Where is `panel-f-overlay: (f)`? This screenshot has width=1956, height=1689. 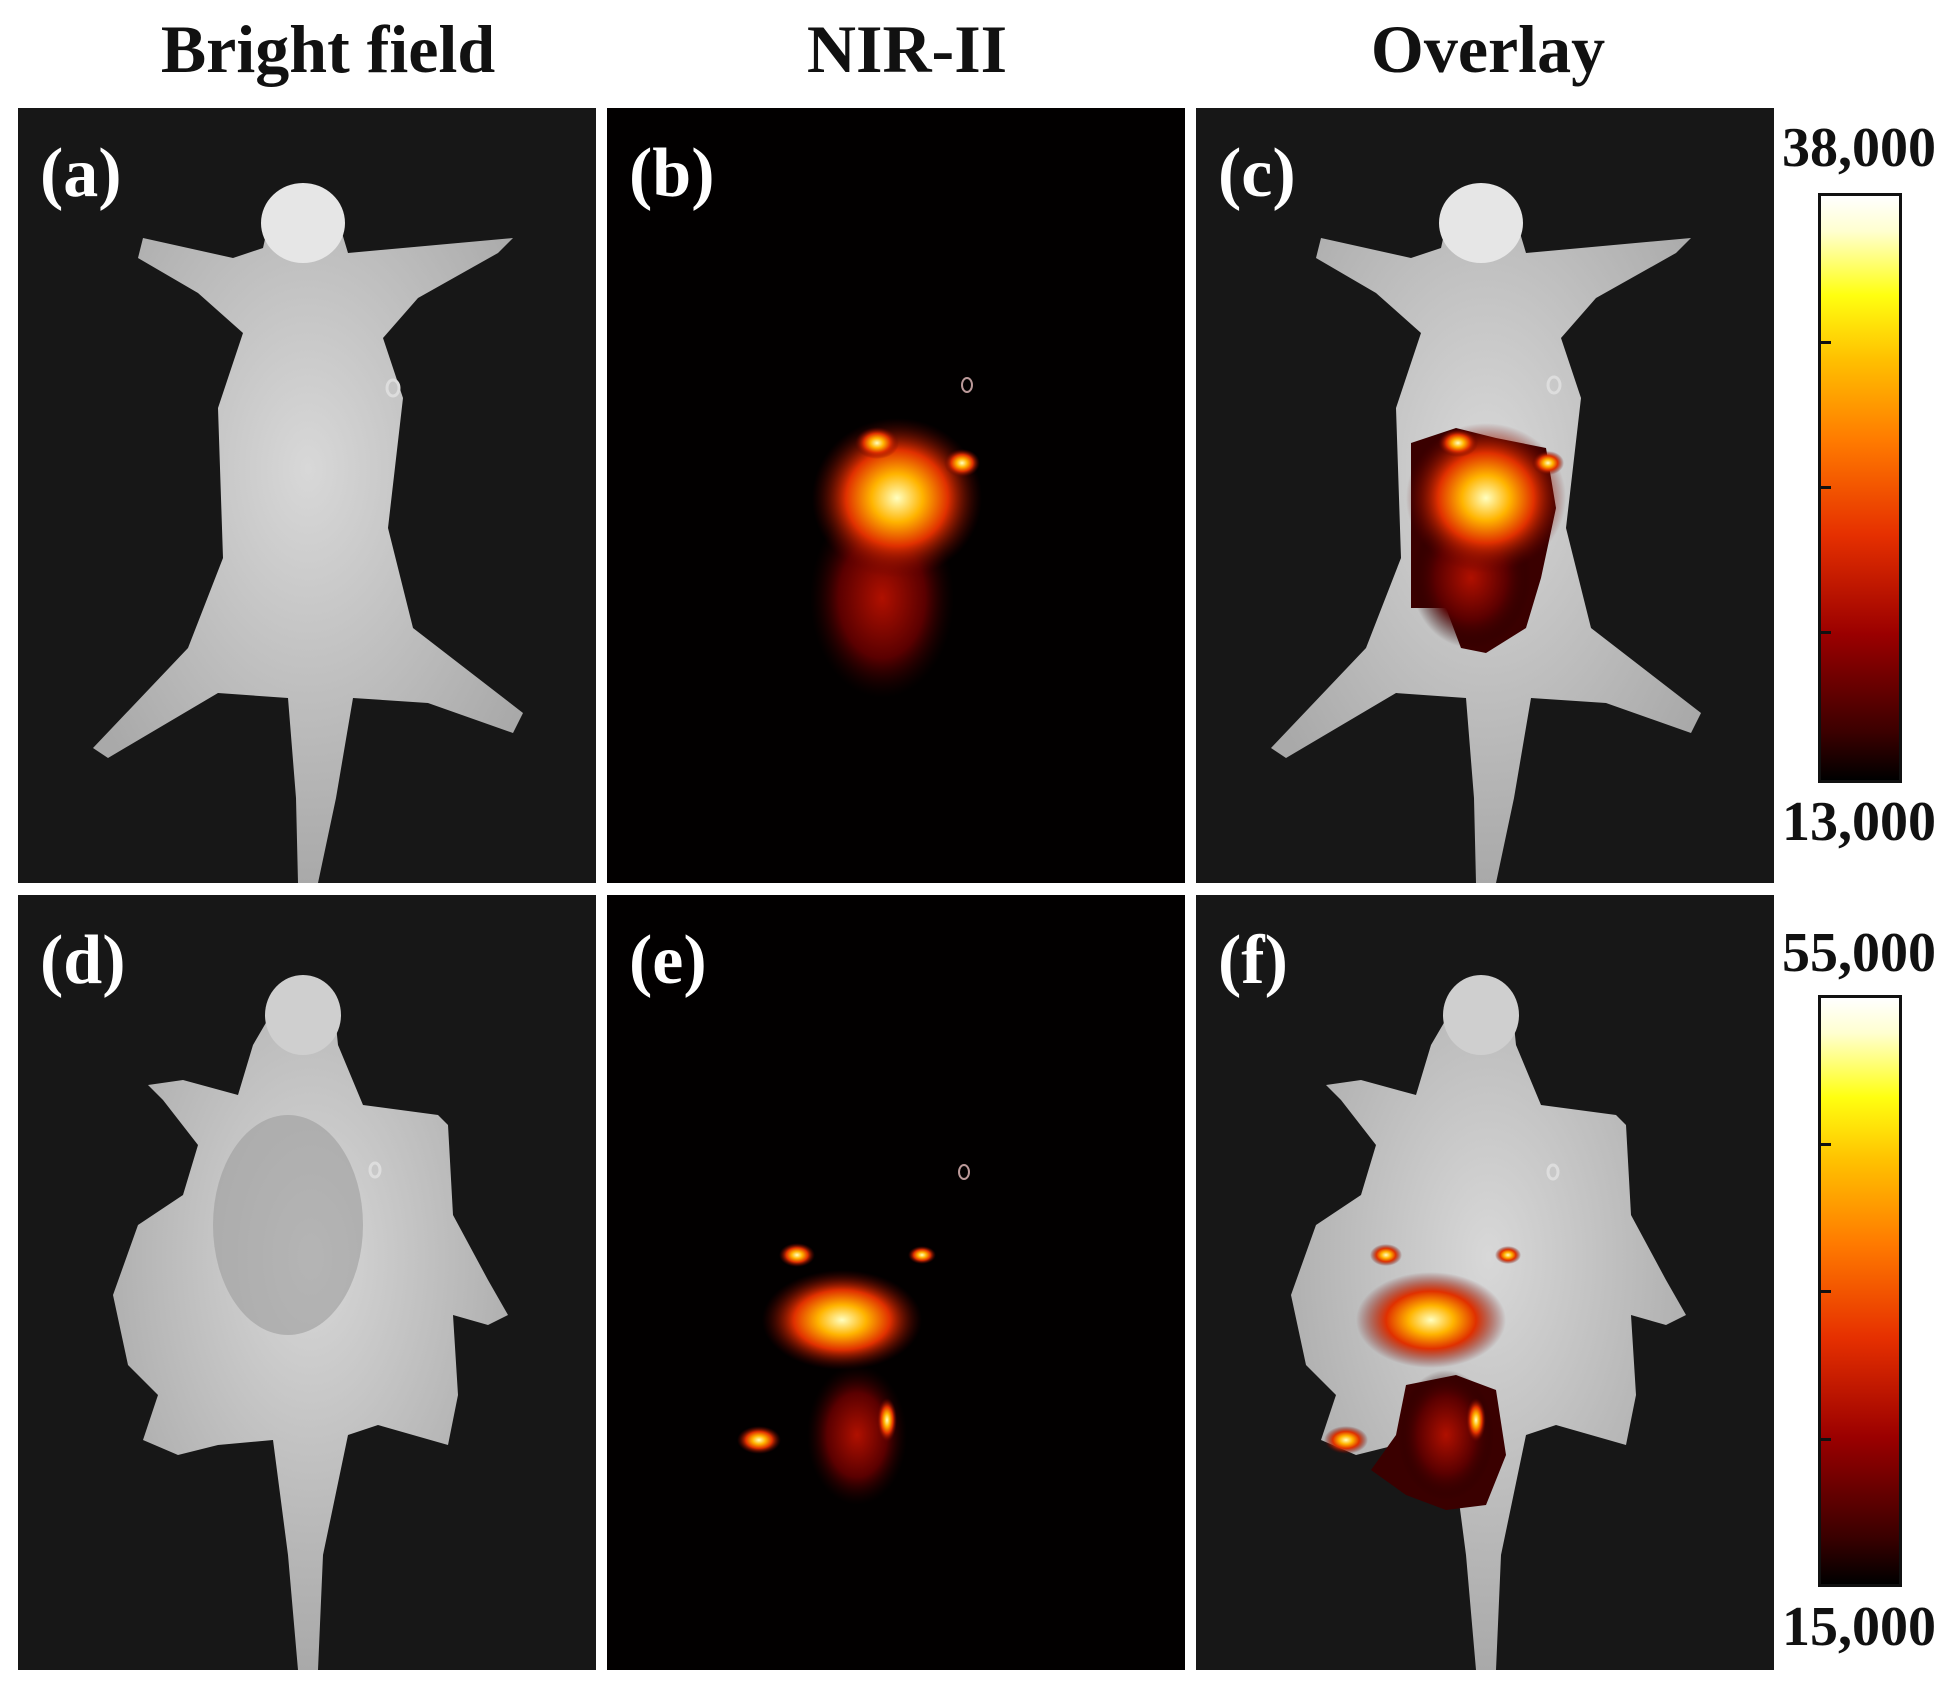 panel-f-overlay: (f) is located at coordinates (1485, 1282).